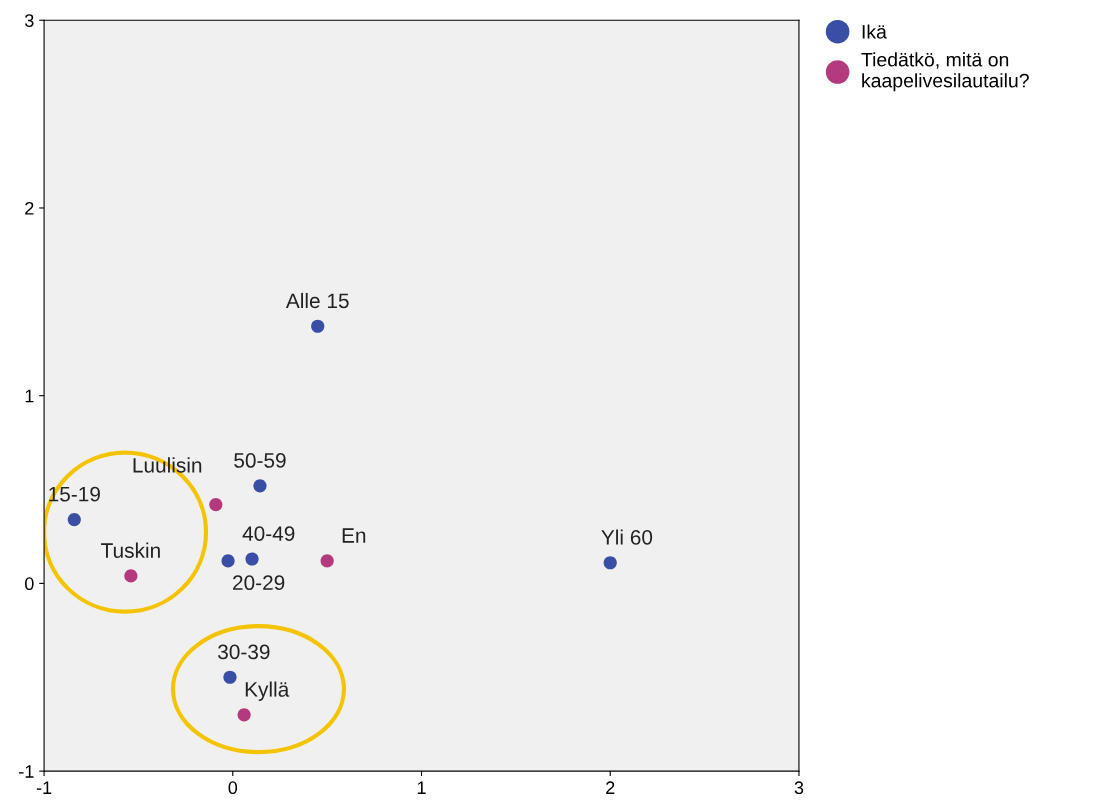  I want to click on legend-label: Ikä, so click(874, 31).